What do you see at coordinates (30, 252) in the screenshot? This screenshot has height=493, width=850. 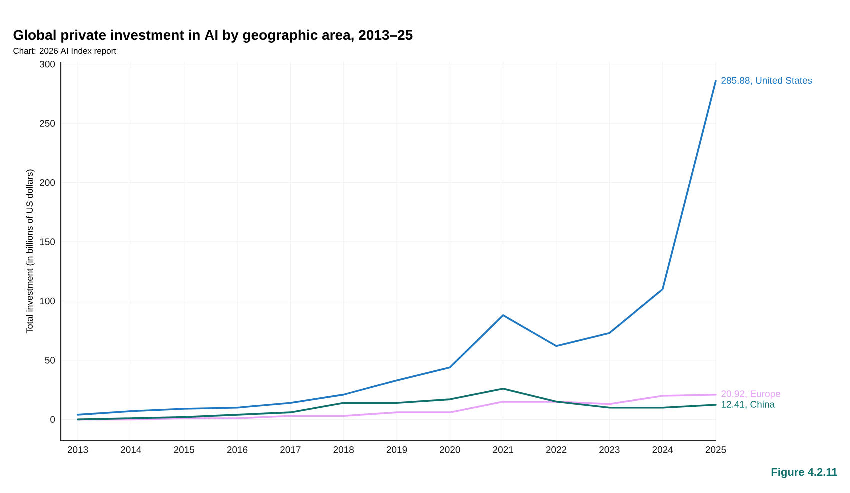 I see `y-axis-title: Total investment (in billions of US dollars)` at bounding box center [30, 252].